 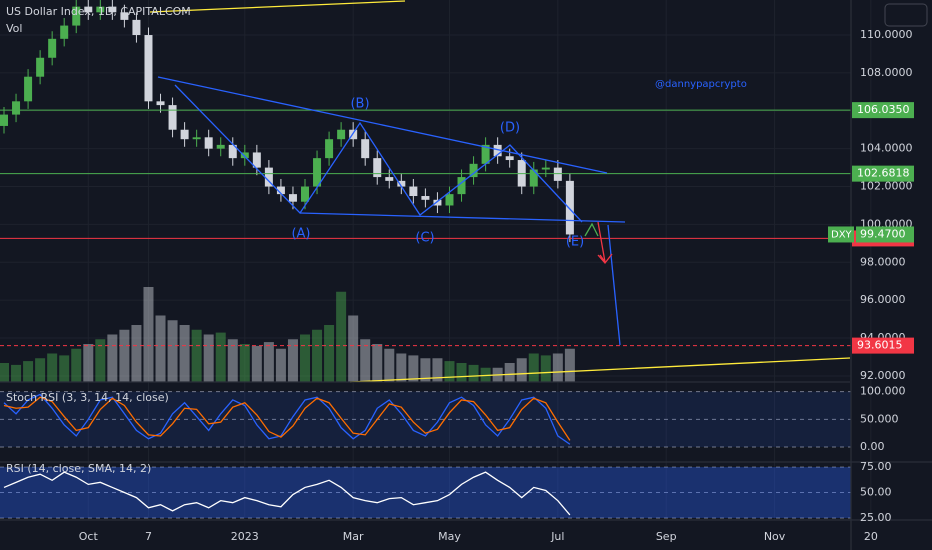 What do you see at coordinates (14, 28) in the screenshot?
I see `volume-title: Vol` at bounding box center [14, 28].